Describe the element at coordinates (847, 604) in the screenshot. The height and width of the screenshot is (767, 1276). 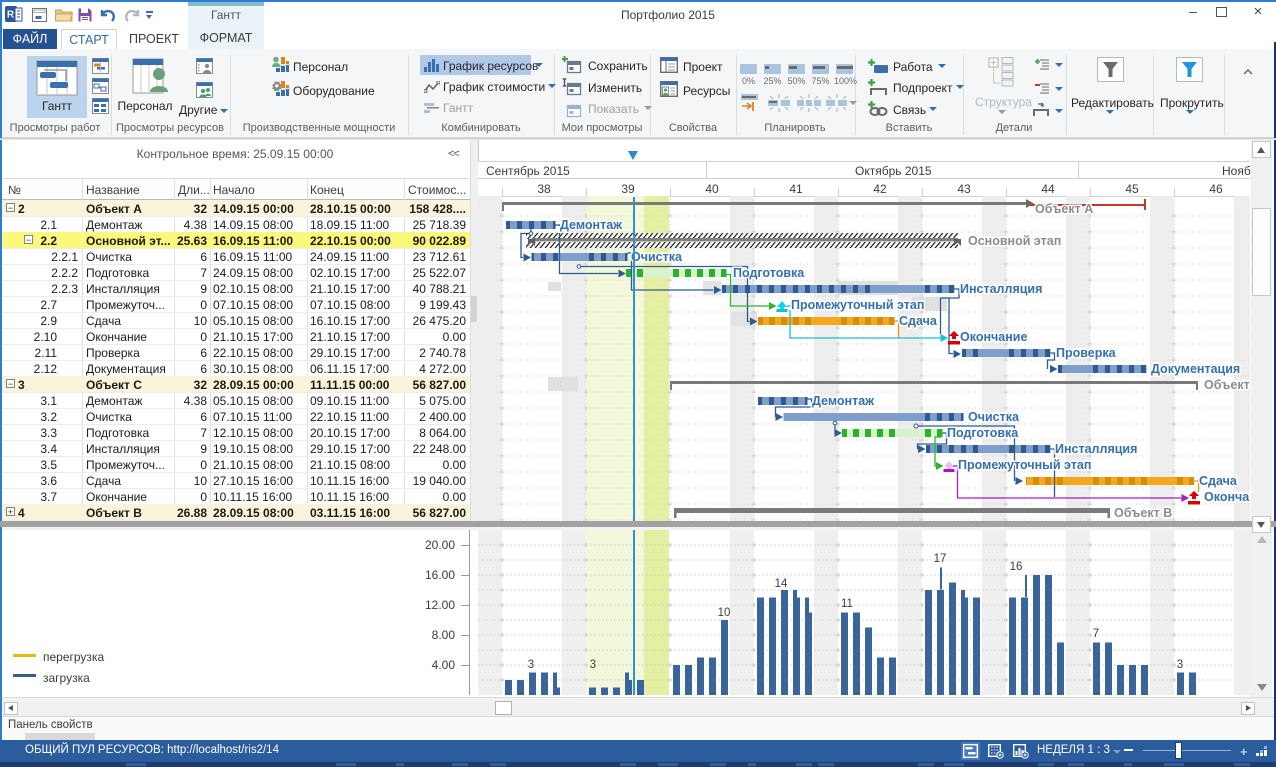
I see `svg-text: 11` at that location.